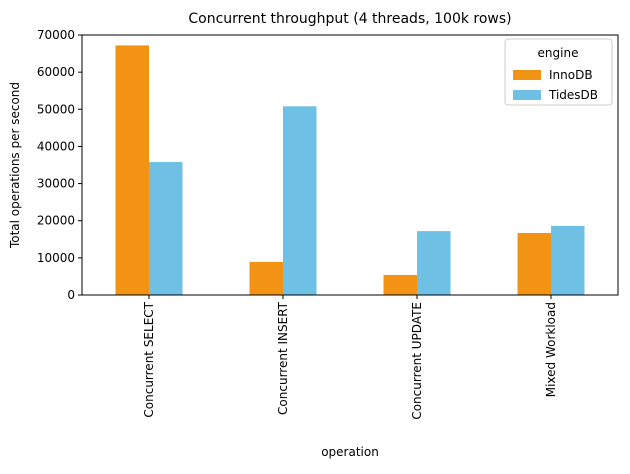 The image size is (630, 474). What do you see at coordinates (350, 452) in the screenshot?
I see `x-axis-label: operation` at bounding box center [350, 452].